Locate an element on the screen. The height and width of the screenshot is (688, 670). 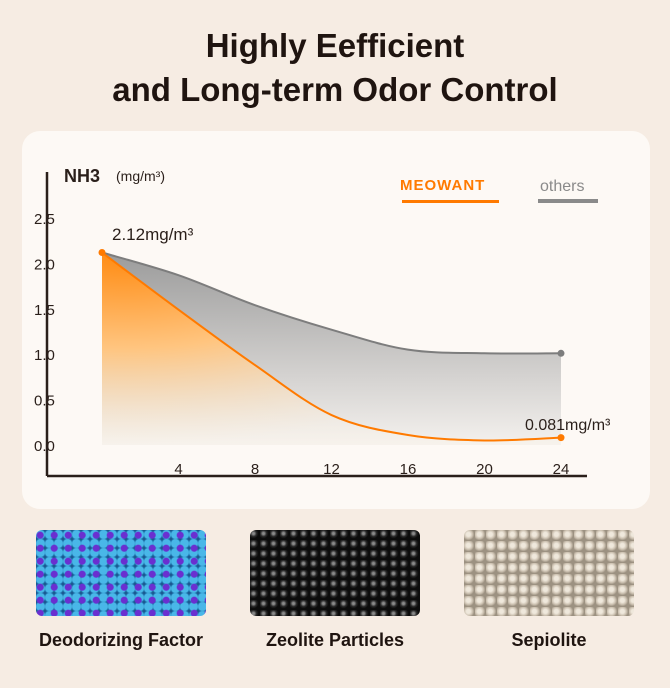
meowant-end-point is located at coordinates (561, 438).